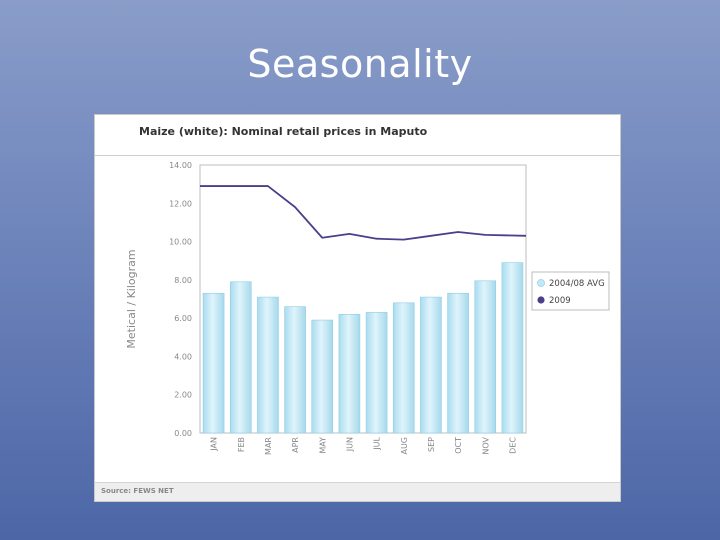  I want to click on y-tick-label: 4.00, so click(183, 356).